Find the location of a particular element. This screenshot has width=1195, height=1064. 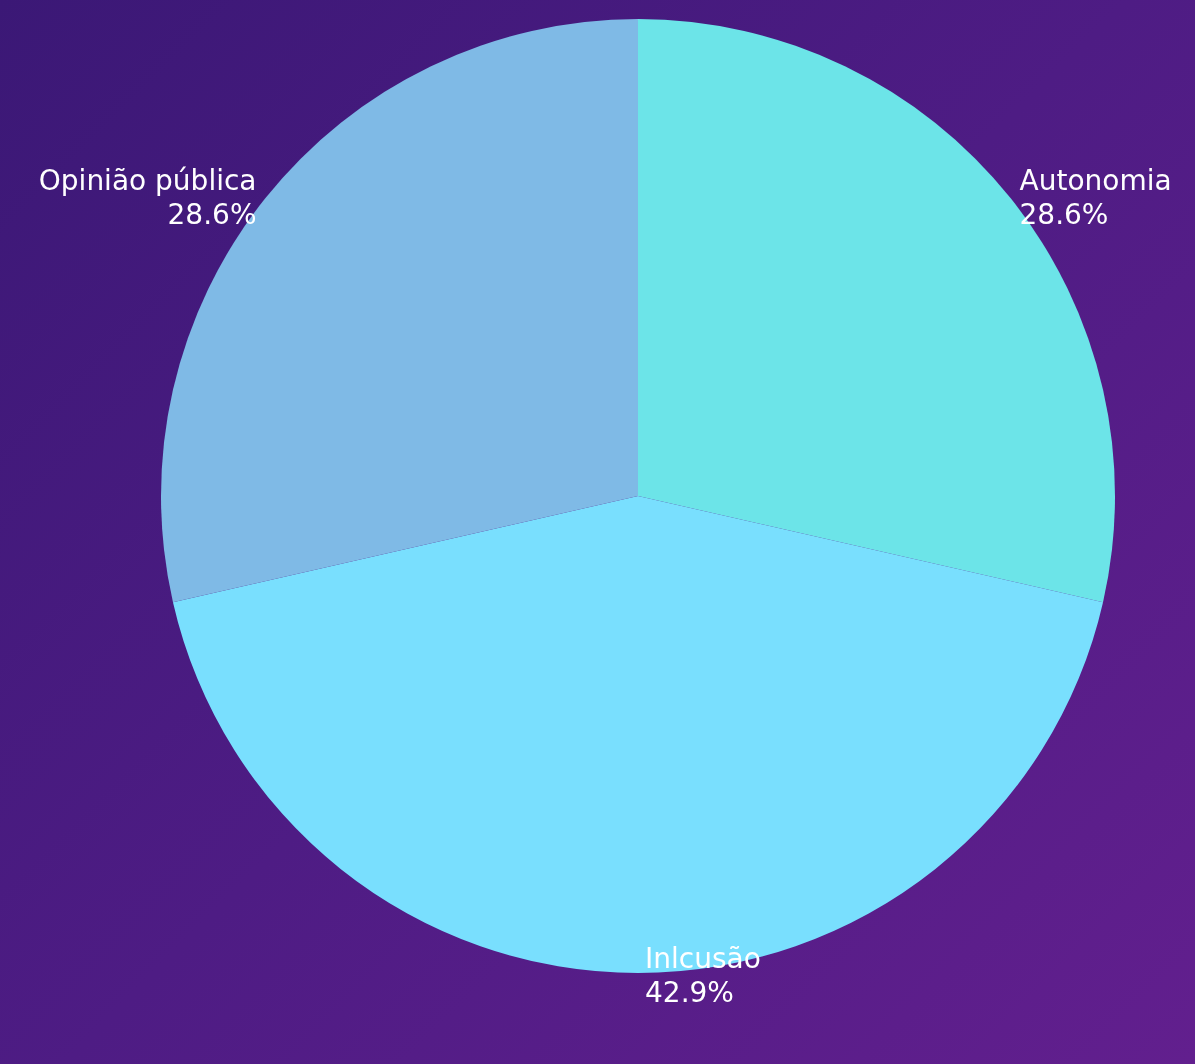

slice-label: Inlcusão is located at coordinates (703, 958).